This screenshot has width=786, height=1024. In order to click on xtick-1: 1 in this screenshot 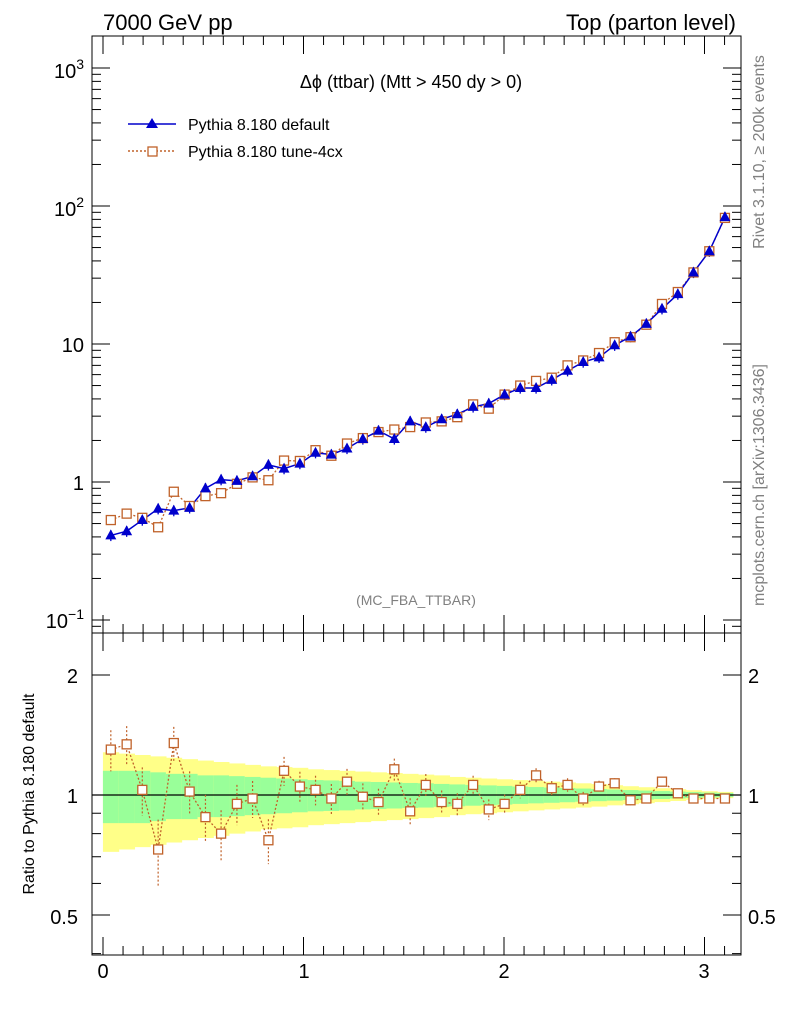, I will do `click(303, 972)`.